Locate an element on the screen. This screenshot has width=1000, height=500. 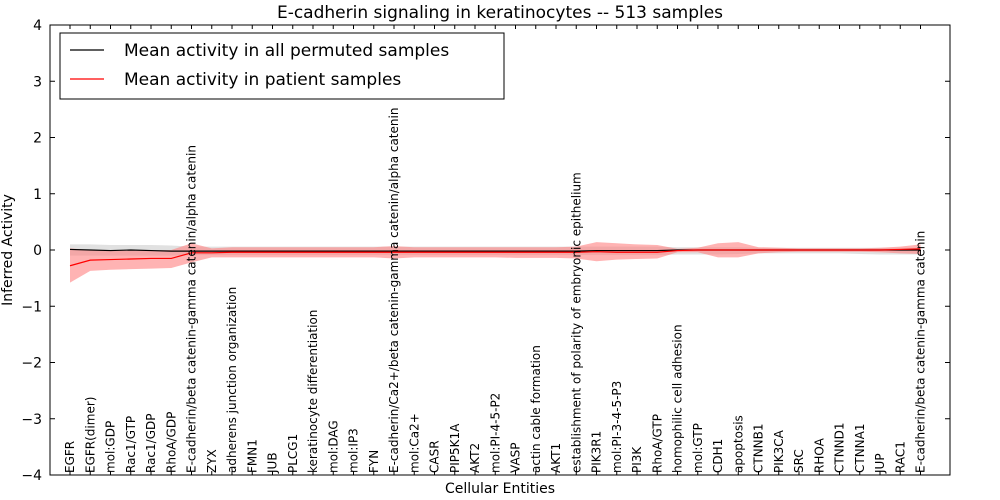
category-label: JUP is located at coordinates (880, 463).